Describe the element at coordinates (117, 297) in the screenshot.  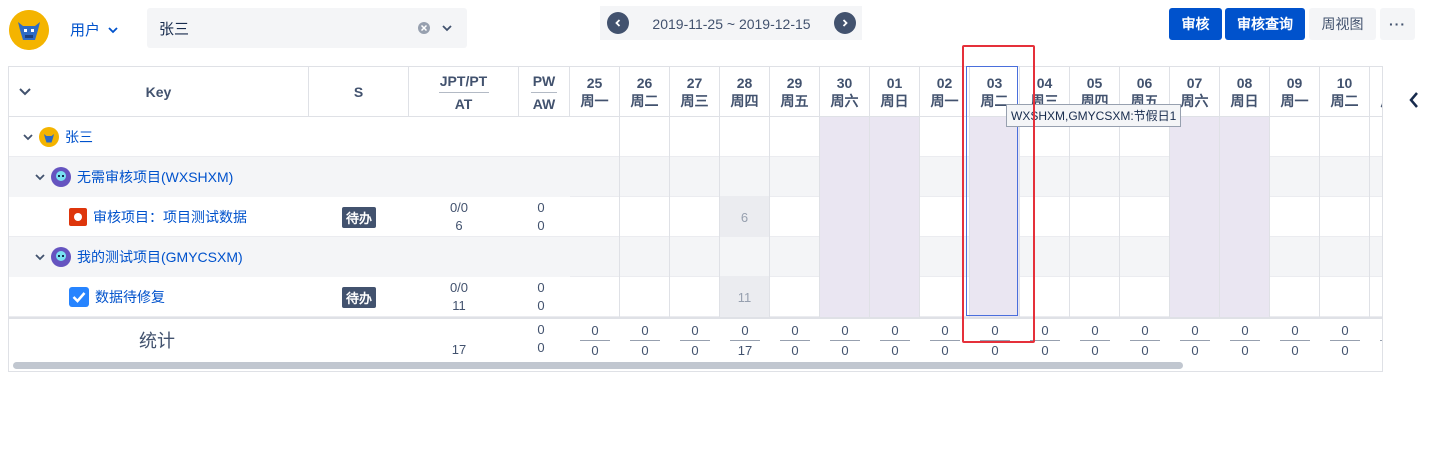
I see `task-row-label: 数据待修复` at that location.